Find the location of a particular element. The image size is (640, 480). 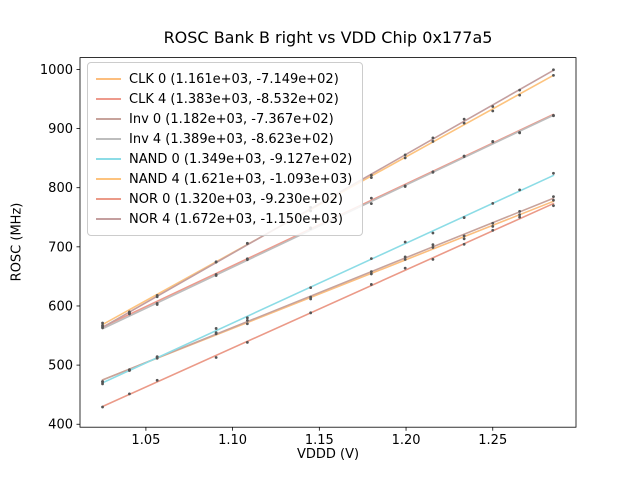

x-tick-label: 1.15 is located at coordinates (319, 440).